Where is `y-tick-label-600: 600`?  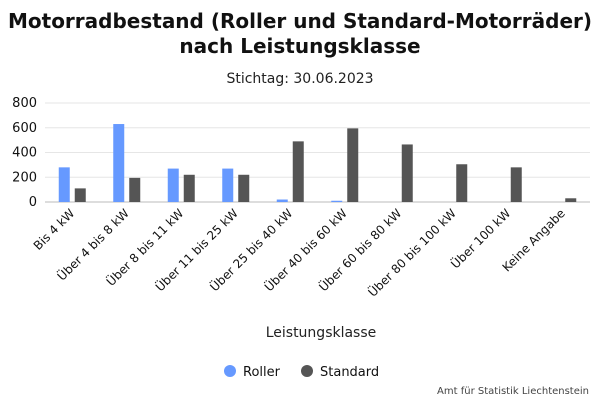 y-tick-label-600: 600 is located at coordinates (24, 128).